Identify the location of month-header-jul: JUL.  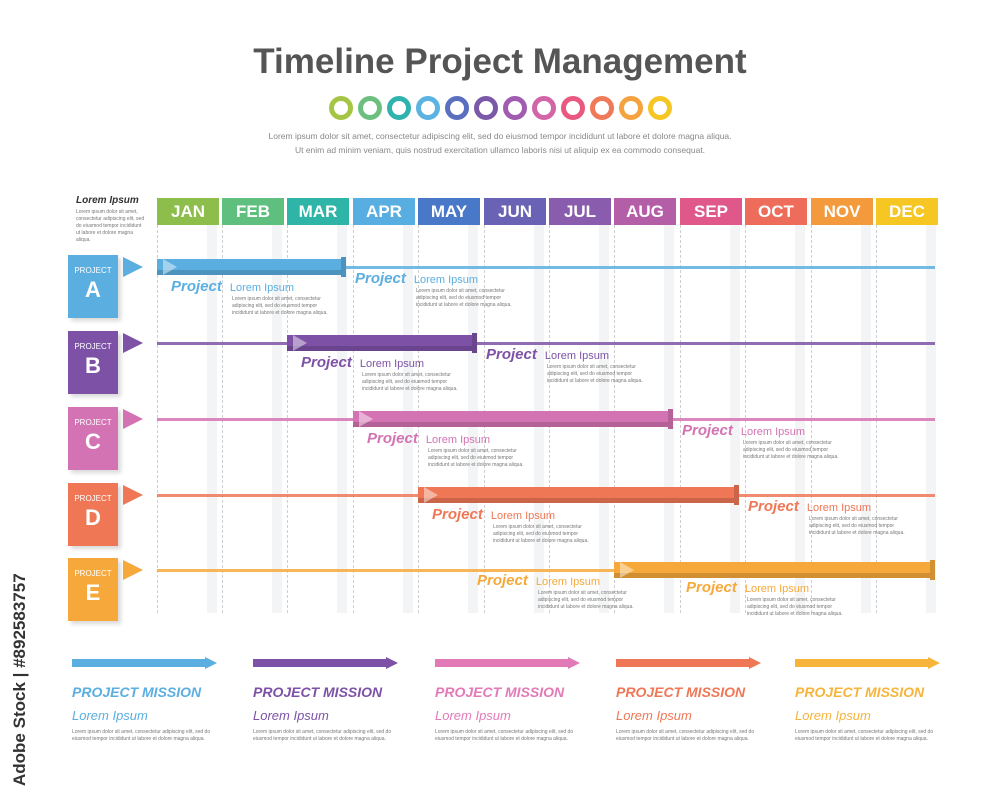
(580, 211).